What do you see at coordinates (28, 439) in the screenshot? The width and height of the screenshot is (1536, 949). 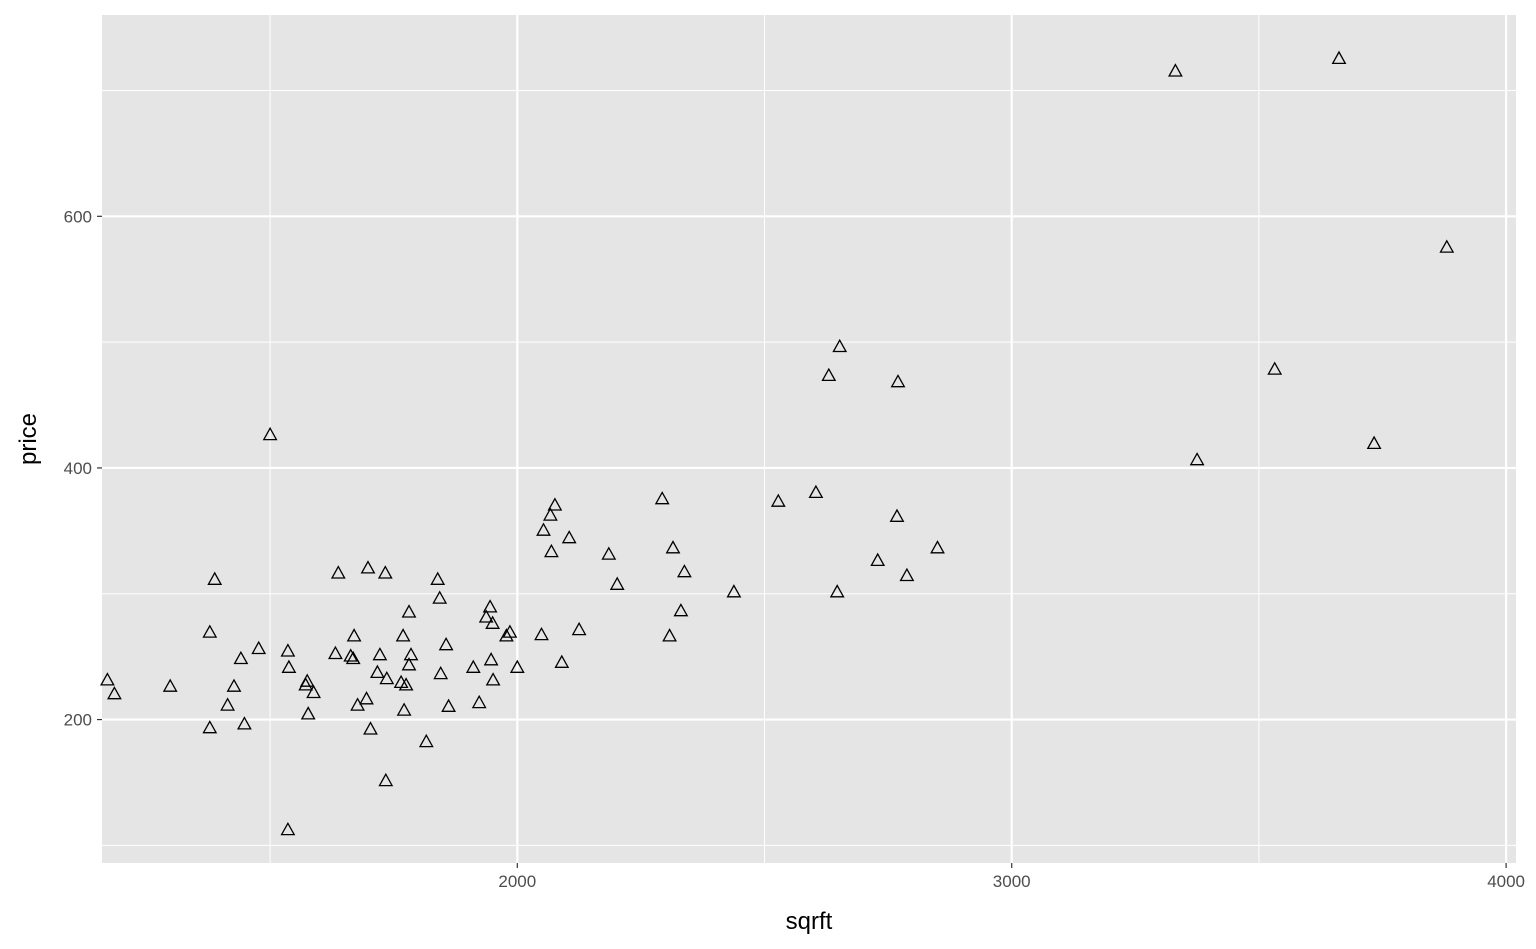 I see `y-axis-title: price` at bounding box center [28, 439].